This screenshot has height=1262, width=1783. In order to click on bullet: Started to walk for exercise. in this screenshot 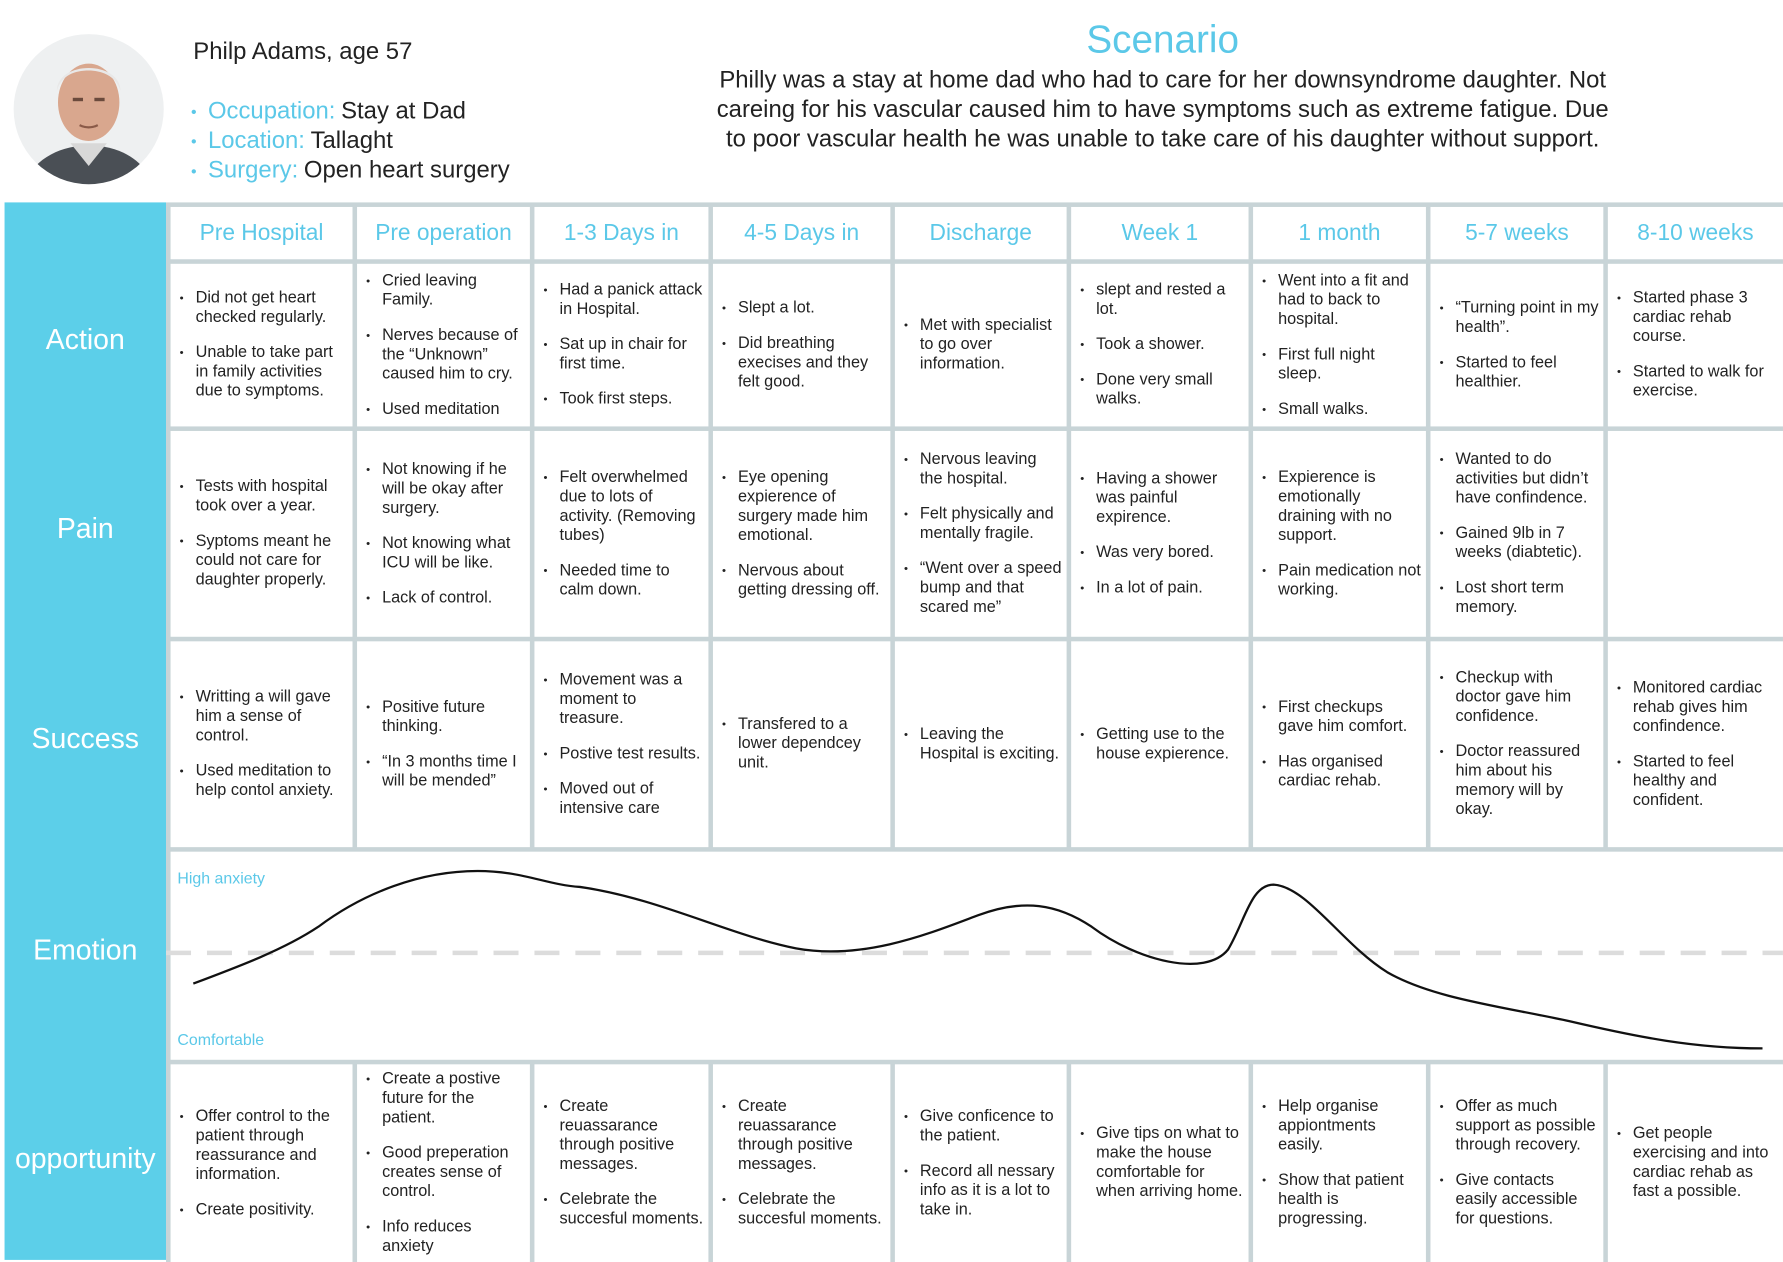, I will do `click(1697, 382)`.